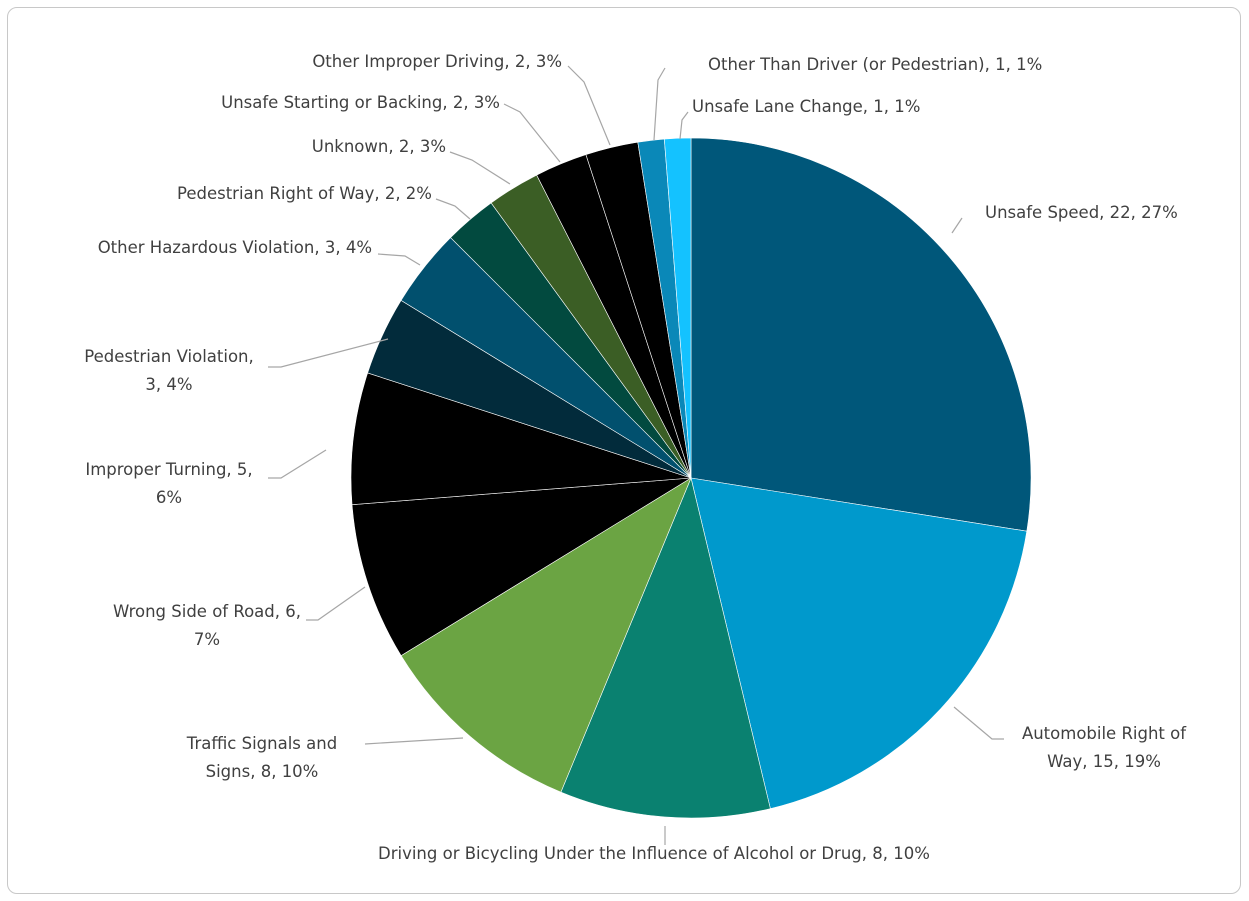 The image size is (1249, 901). What do you see at coordinates (1104, 747) in the screenshot?
I see `data-label-automobile-right-of-way: Automobile Right of Way, 15, 19%` at bounding box center [1104, 747].